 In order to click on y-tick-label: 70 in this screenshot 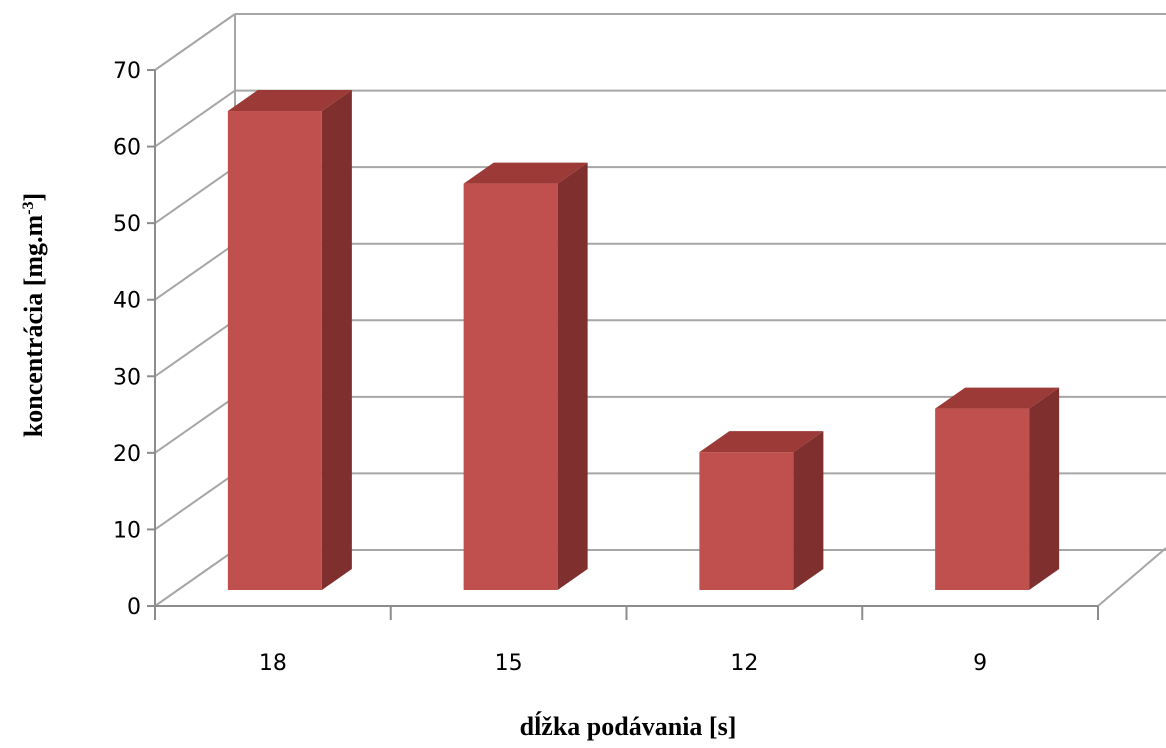, I will do `click(127, 71)`.